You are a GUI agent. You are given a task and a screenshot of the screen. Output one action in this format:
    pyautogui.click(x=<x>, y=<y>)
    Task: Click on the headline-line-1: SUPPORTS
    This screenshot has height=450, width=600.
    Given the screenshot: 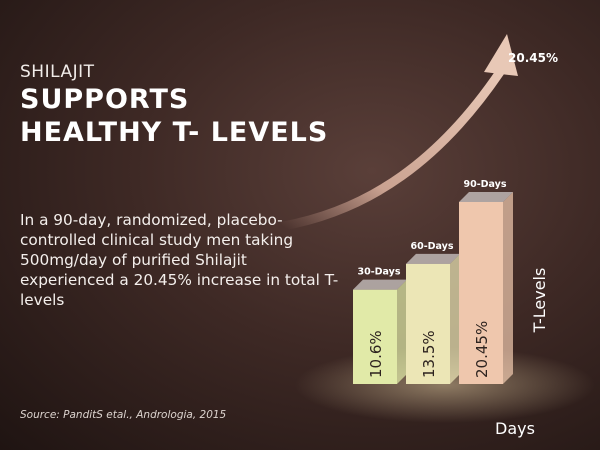 What is the action you would take?
    pyautogui.click(x=105, y=99)
    